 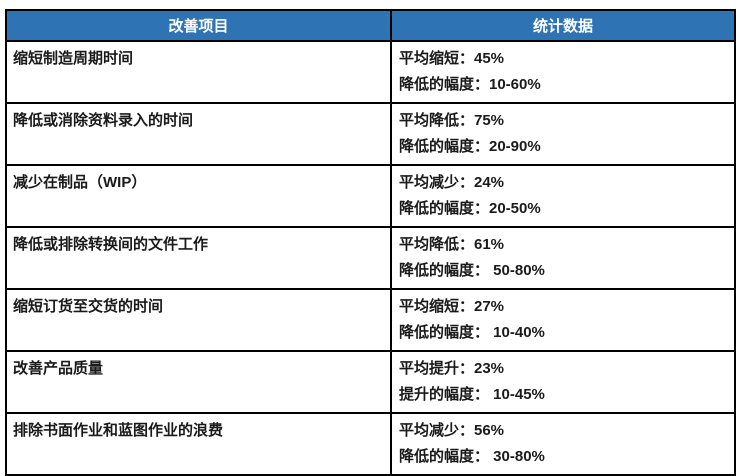 I want to click on item-cell: 排除书面作业和蓝图作业的浪费, so click(x=198, y=444).